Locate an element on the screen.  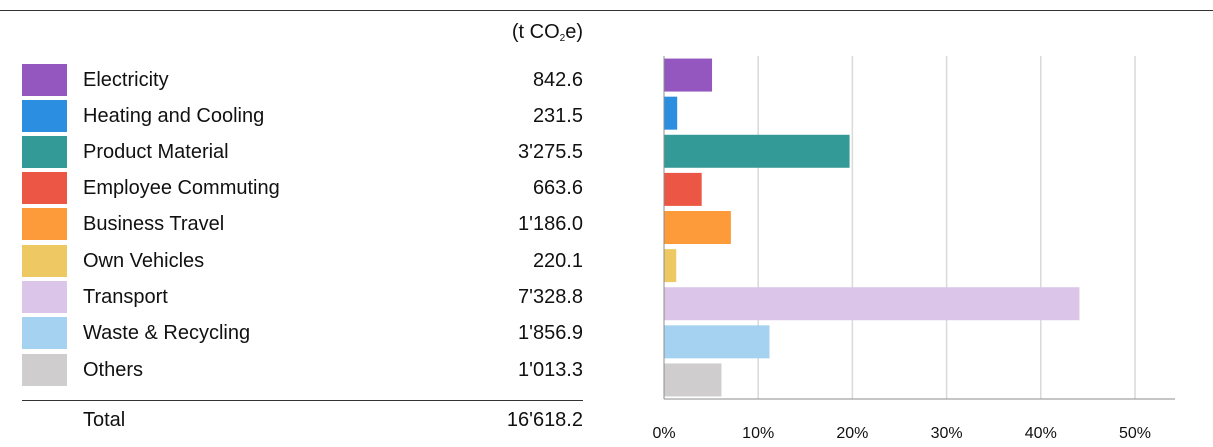
category-value: 1'186.0 is located at coordinates (550, 224).